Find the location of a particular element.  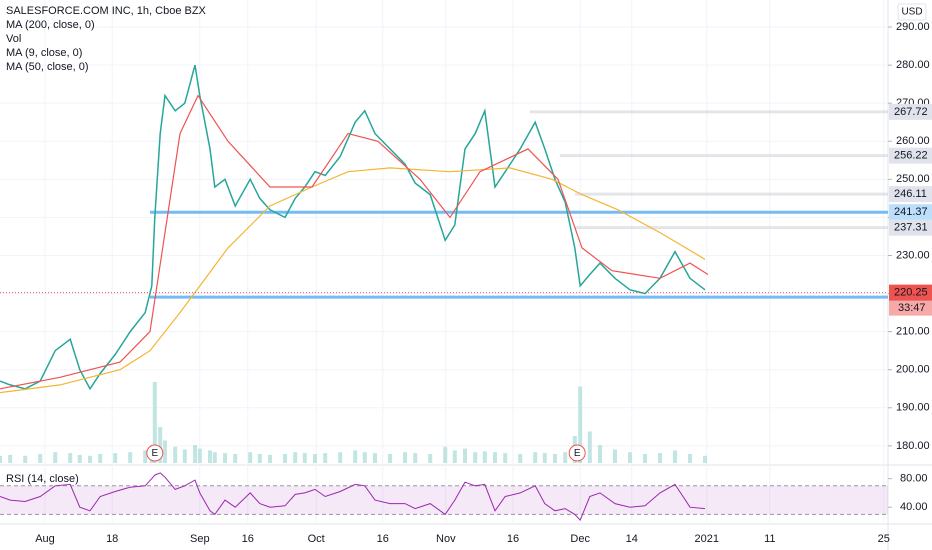

y-tick-label: 200.00 is located at coordinates (913, 370).